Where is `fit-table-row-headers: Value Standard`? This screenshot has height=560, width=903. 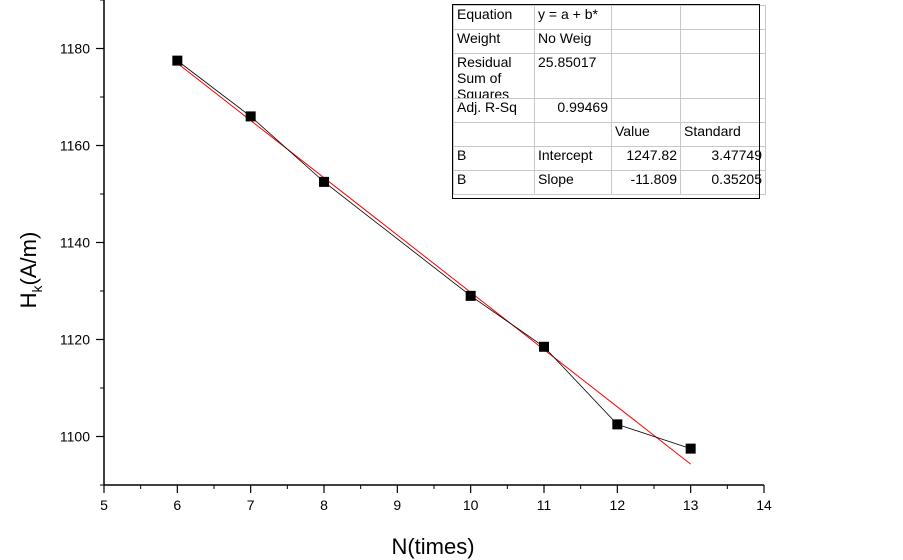 fit-table-row-headers: Value Standard is located at coordinates (609, 134).